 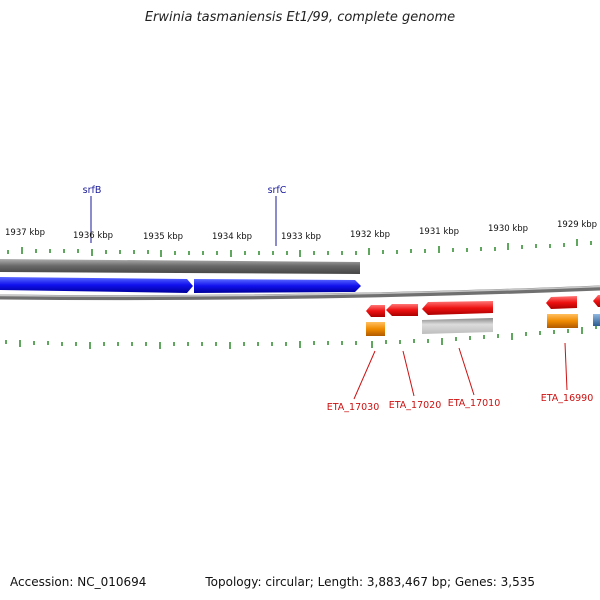 I want to click on gene-track-forward, so click(x=180, y=266).